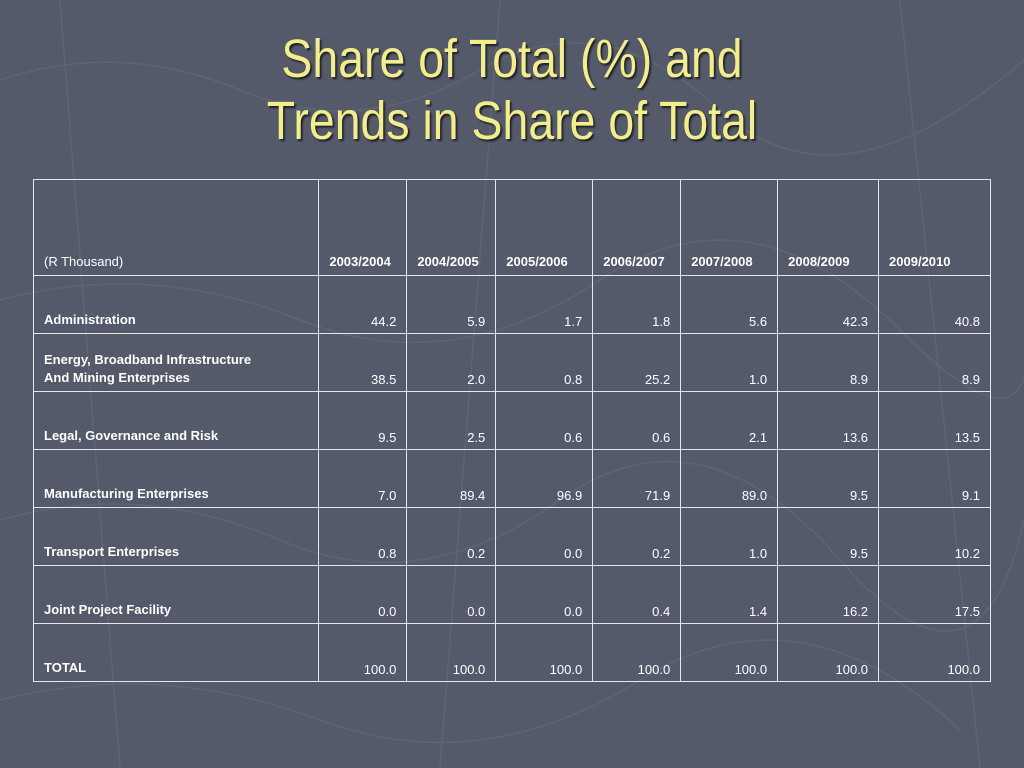 The height and width of the screenshot is (768, 1024). What do you see at coordinates (934, 227) in the screenshot?
I see `year-header: 2009/2010` at bounding box center [934, 227].